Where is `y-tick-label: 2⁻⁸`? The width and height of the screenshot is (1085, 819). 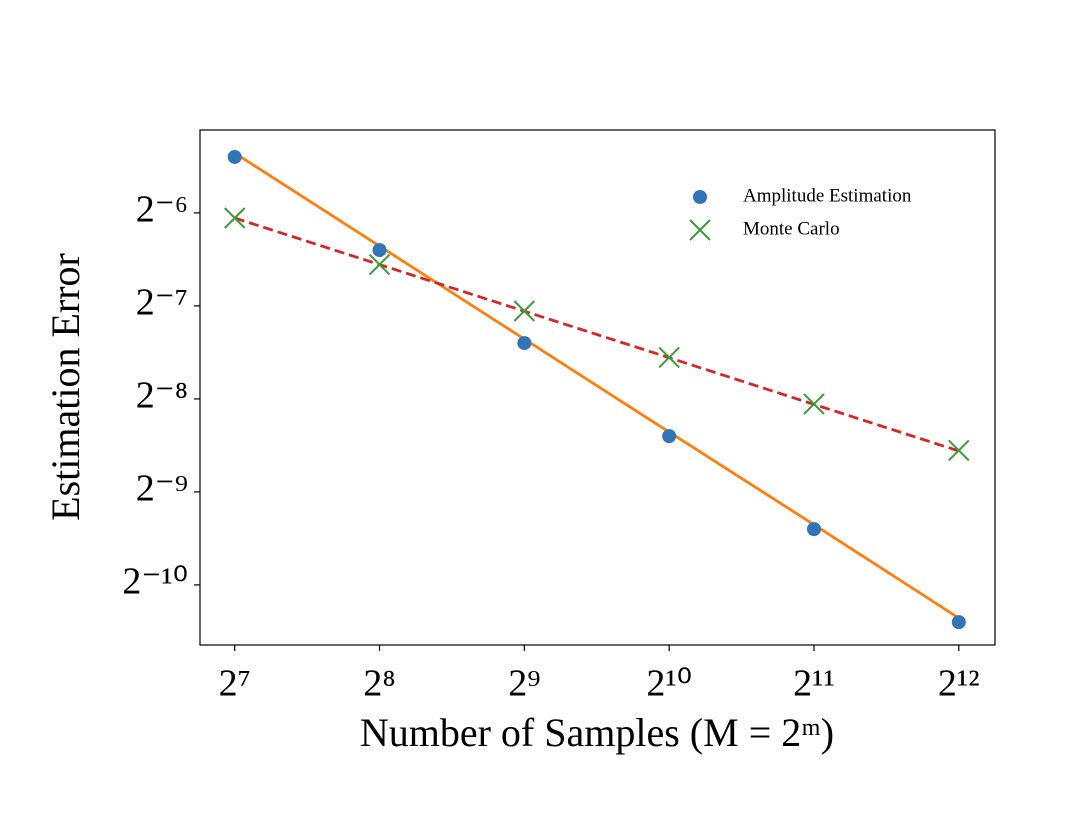
y-tick-label: 2⁻⁸ is located at coordinates (162, 396).